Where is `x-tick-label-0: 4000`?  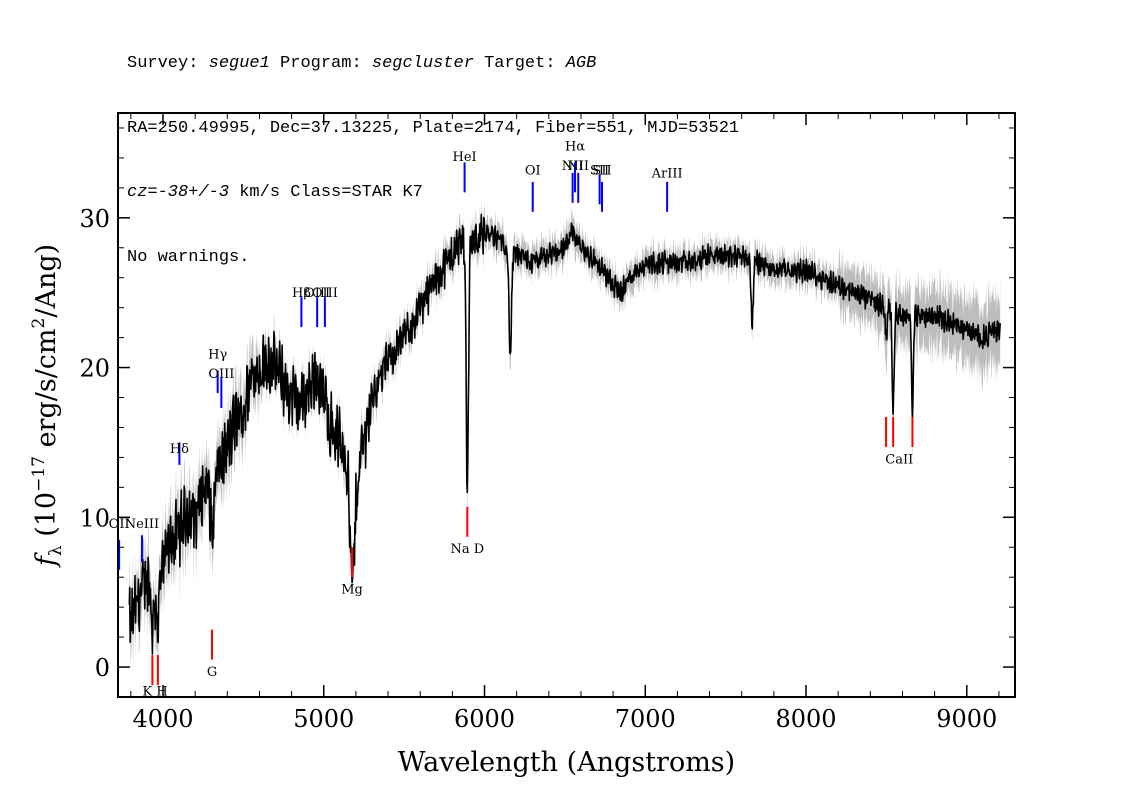
x-tick-label-0: 4000 is located at coordinates (162, 719).